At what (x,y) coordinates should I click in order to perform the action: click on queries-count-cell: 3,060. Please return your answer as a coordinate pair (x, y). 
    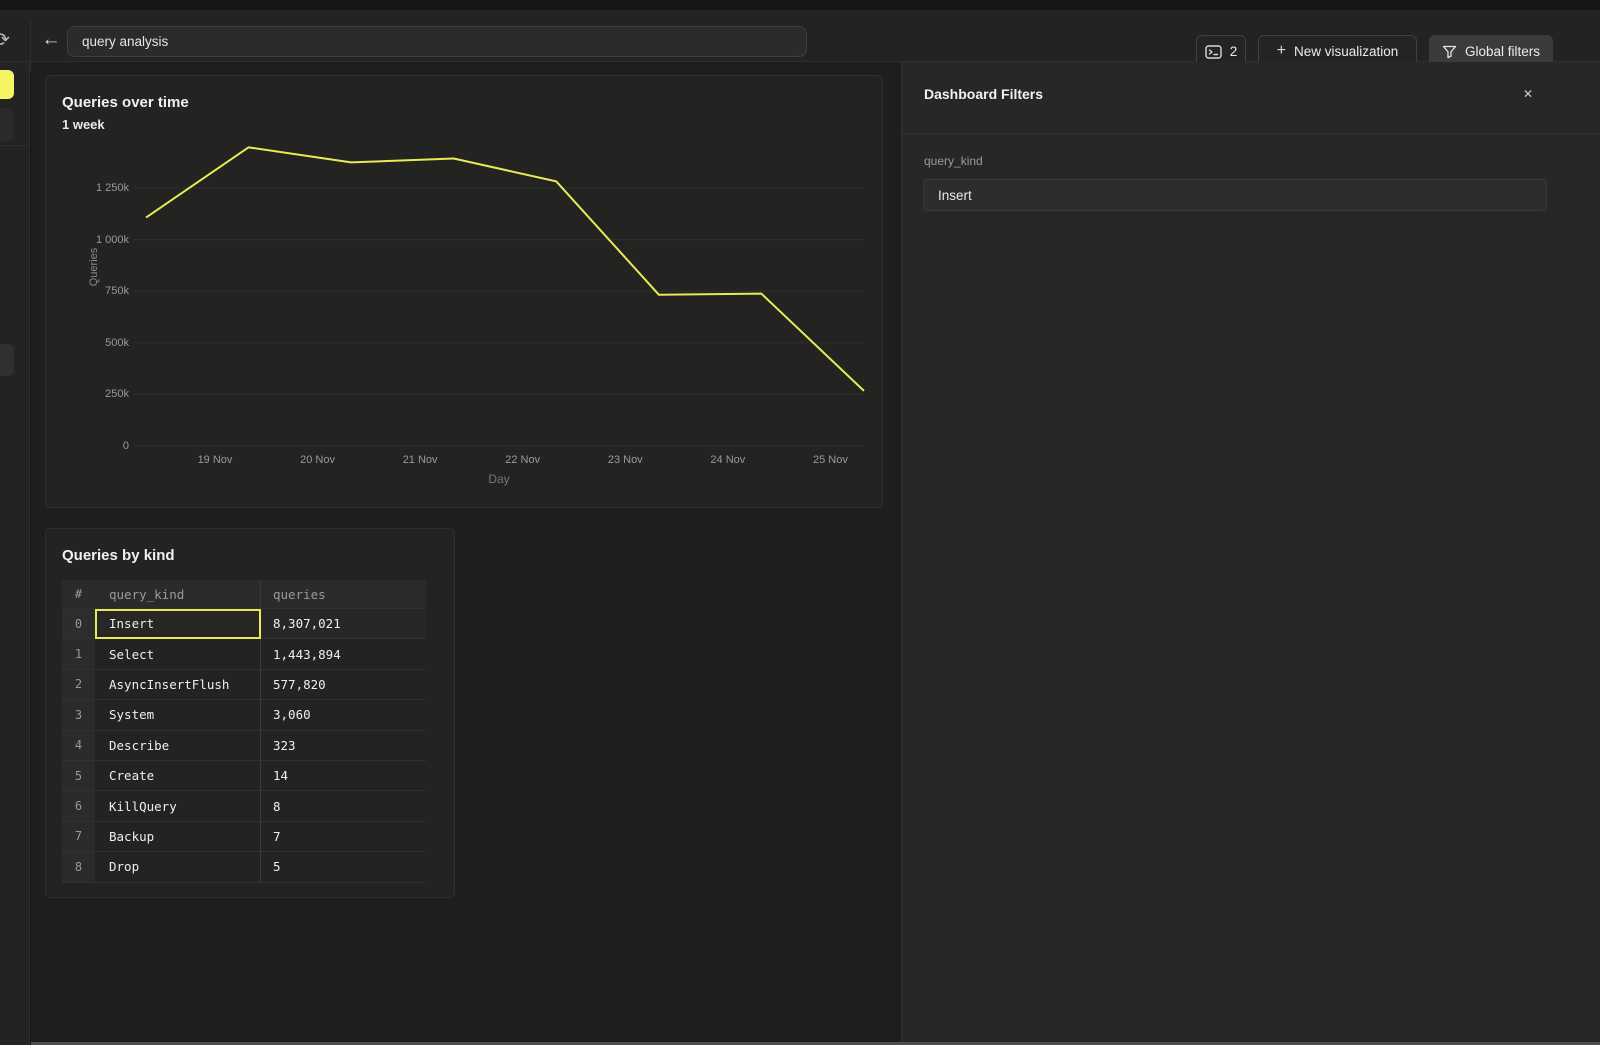
    Looking at the image, I should click on (343, 715).